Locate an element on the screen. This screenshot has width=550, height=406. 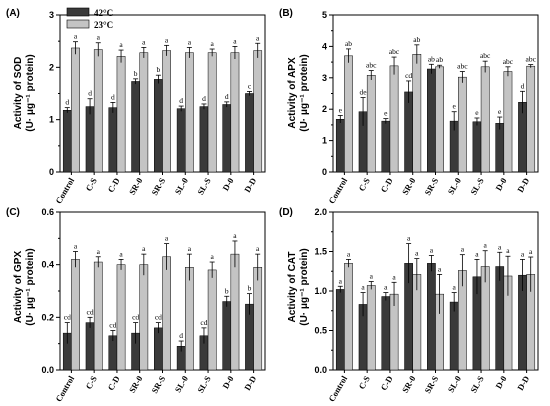
panel-d-ylabel-line1: Activity of CAT is located at coordinates (292, 287).